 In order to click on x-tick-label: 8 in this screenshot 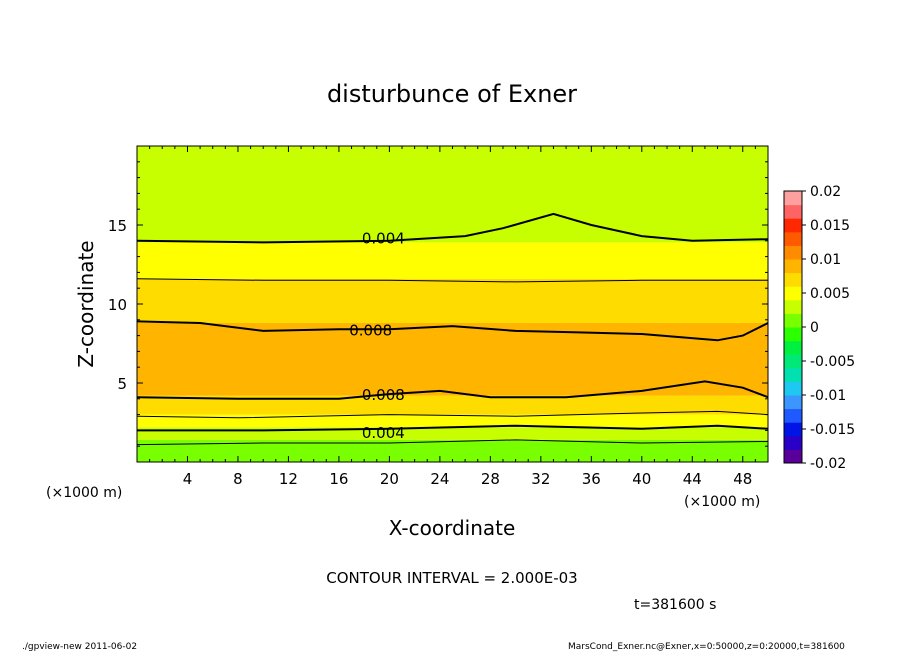, I will do `click(238, 479)`.